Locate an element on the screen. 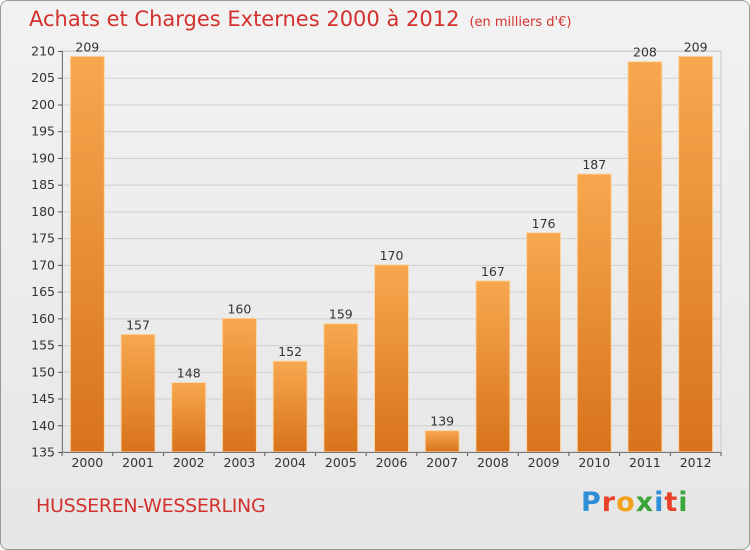  y-tick-label: 170 is located at coordinates (43, 264).